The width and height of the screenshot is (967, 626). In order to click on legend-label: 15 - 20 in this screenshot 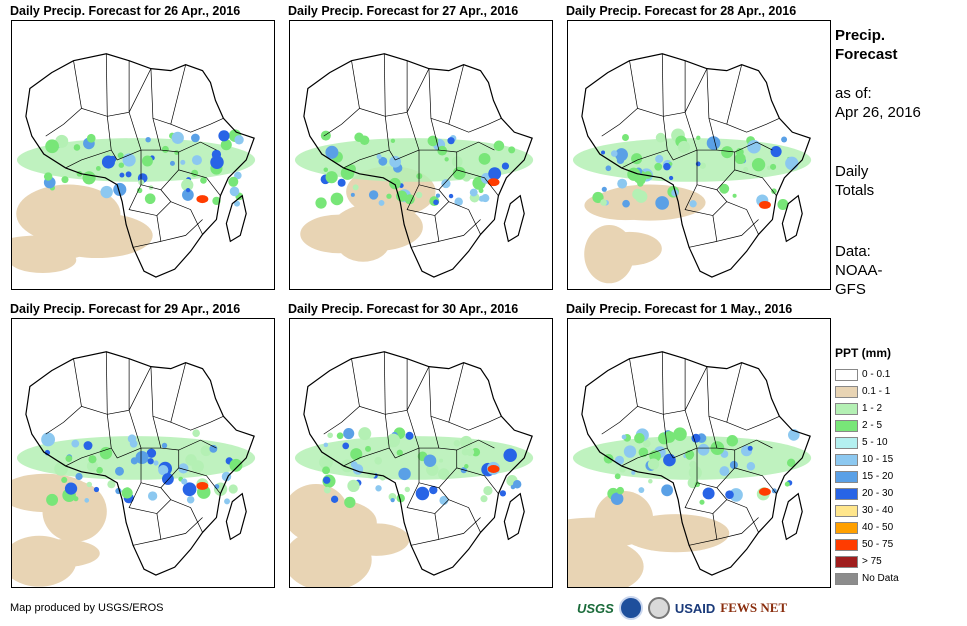, I will do `click(878, 476)`.